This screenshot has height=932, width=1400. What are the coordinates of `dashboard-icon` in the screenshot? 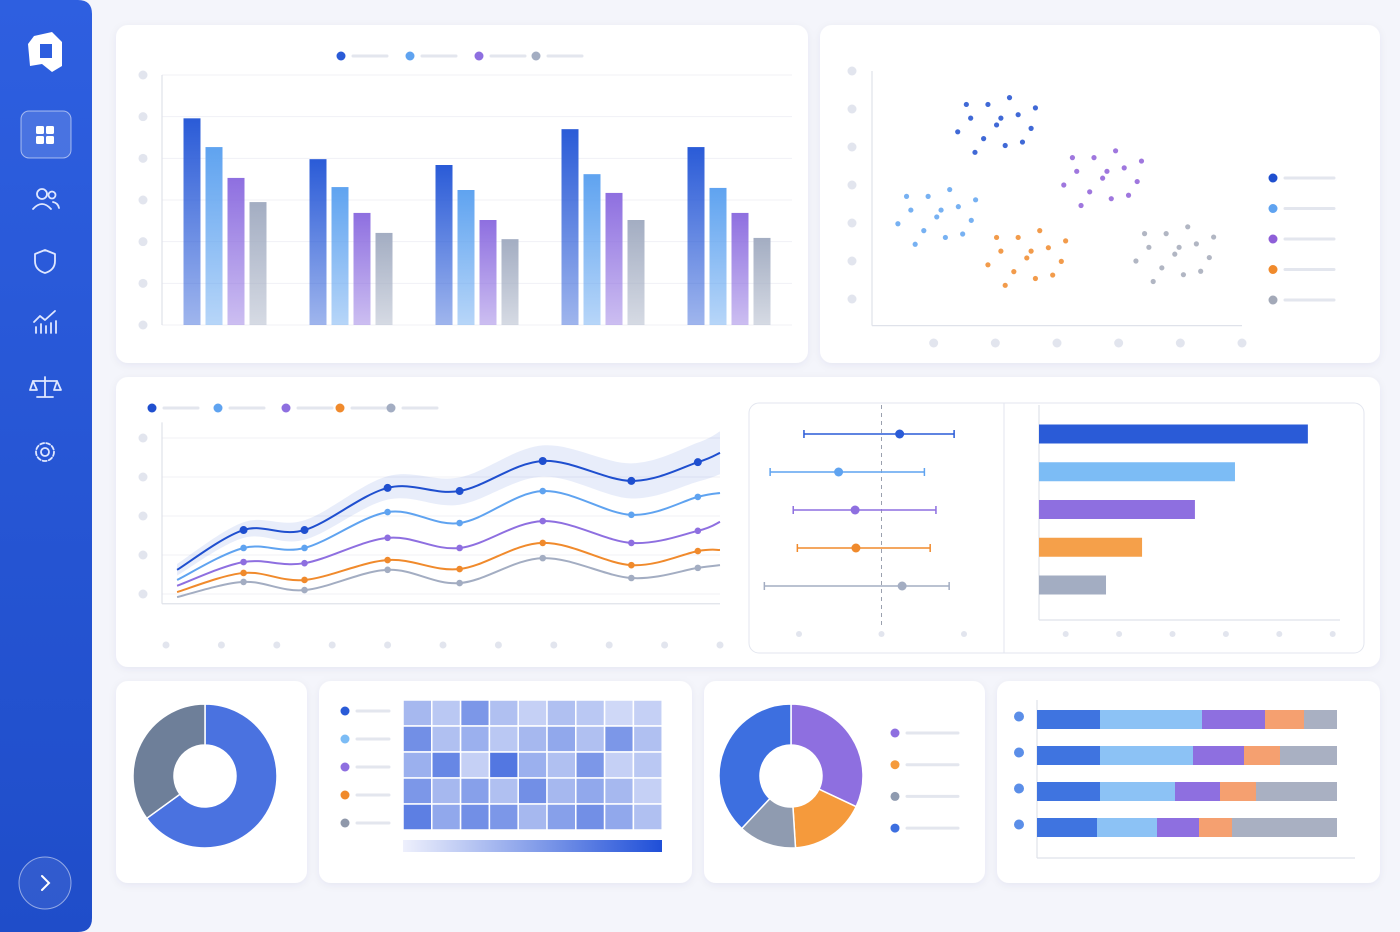 It's located at (45, 135).